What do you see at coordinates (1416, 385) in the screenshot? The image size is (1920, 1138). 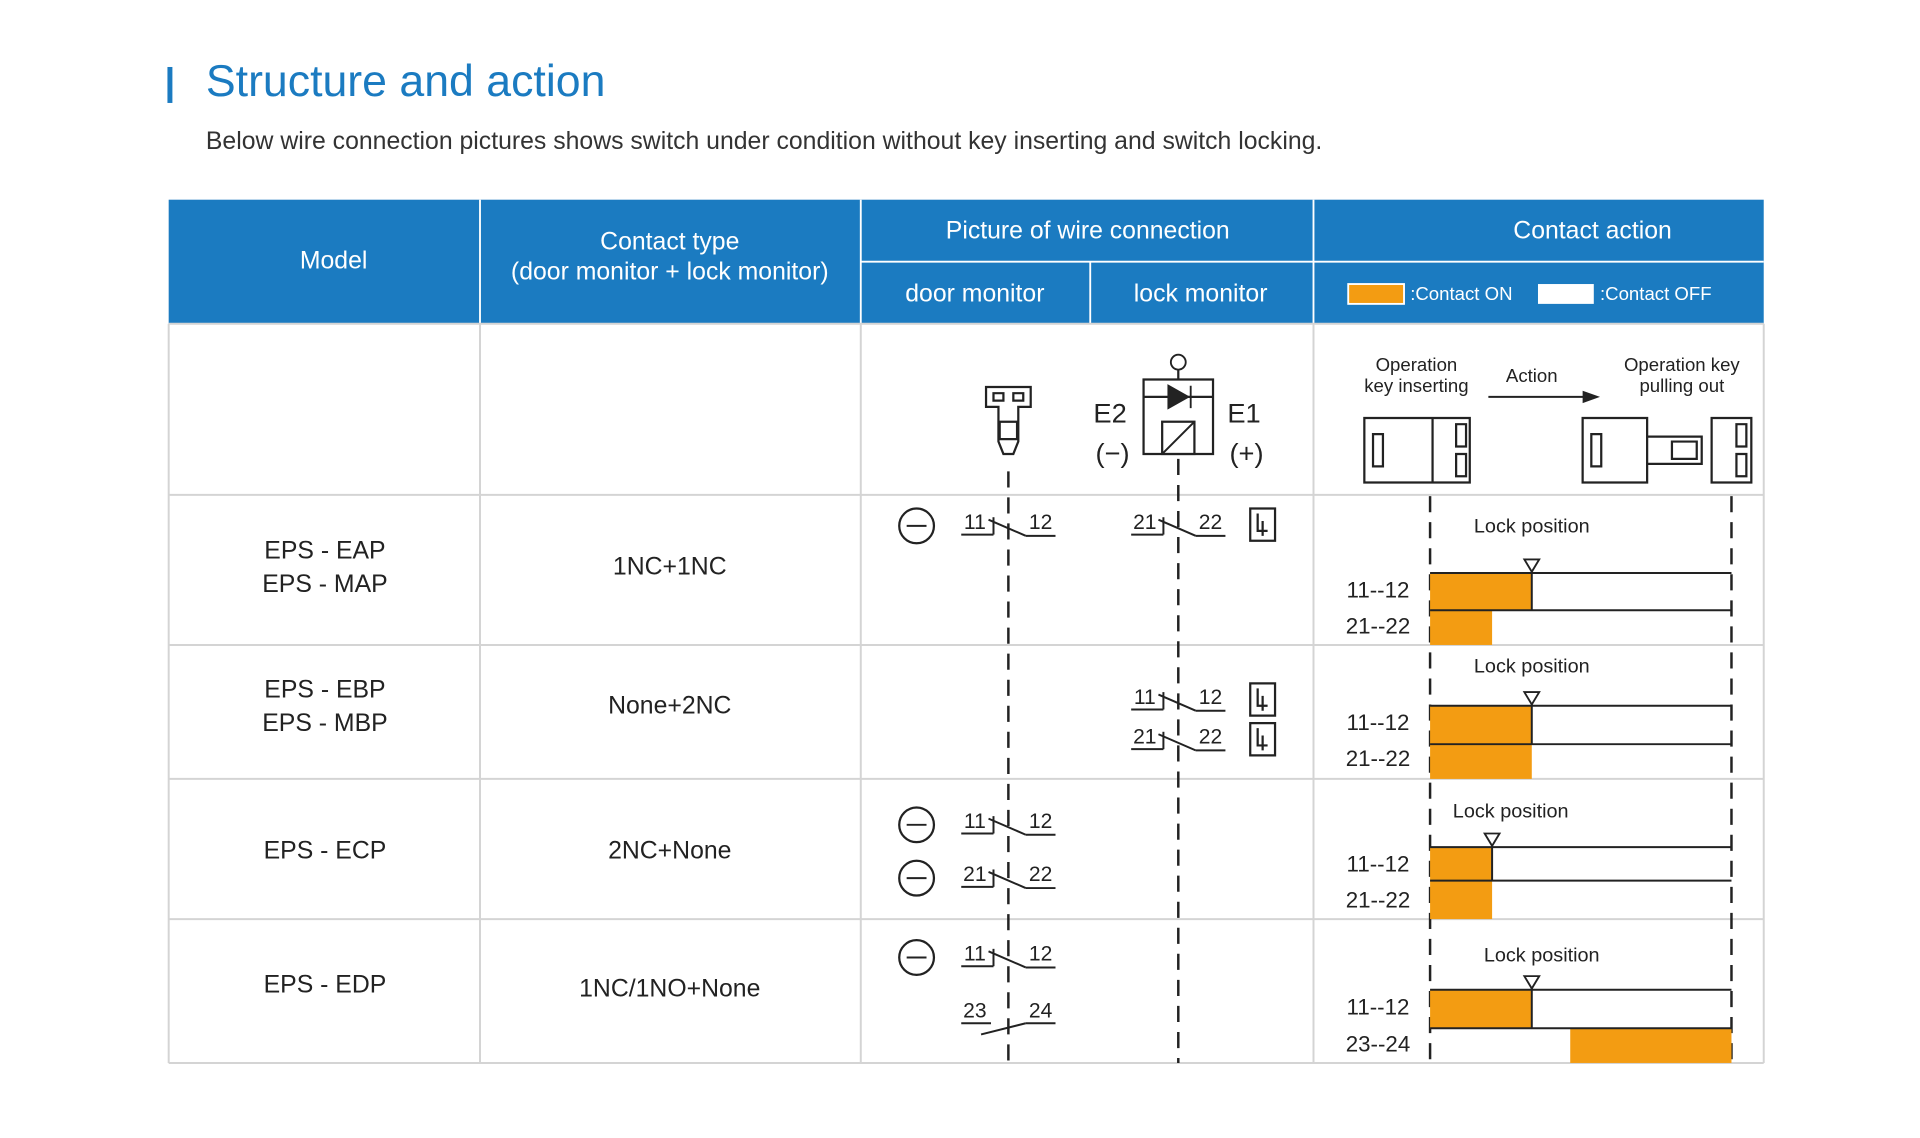 I see `diagram-label: key inserting` at bounding box center [1416, 385].